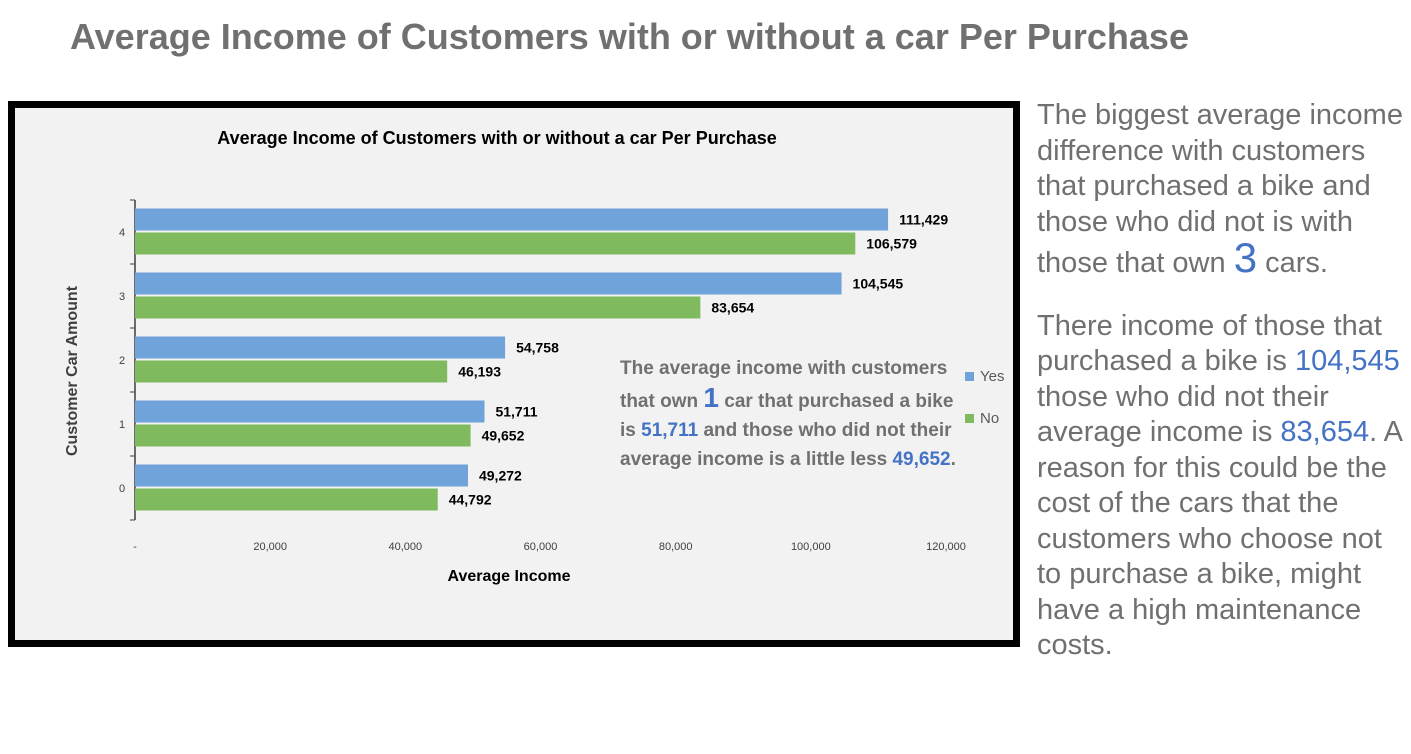 The height and width of the screenshot is (754, 1411). Describe the element at coordinates (122, 361) in the screenshot. I see `y-tick-label: 2` at that location.